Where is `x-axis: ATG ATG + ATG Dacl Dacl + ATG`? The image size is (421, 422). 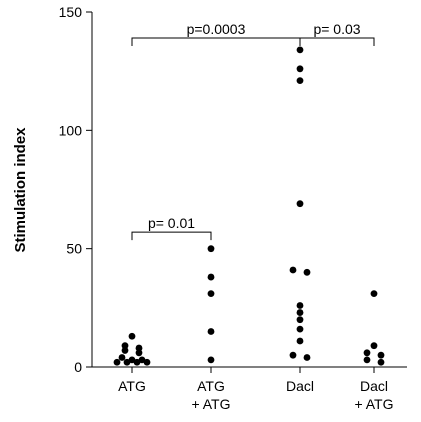
x-axis: ATG ATG + ATG Dacl Dacl + ATG is located at coordinates (249, 389).